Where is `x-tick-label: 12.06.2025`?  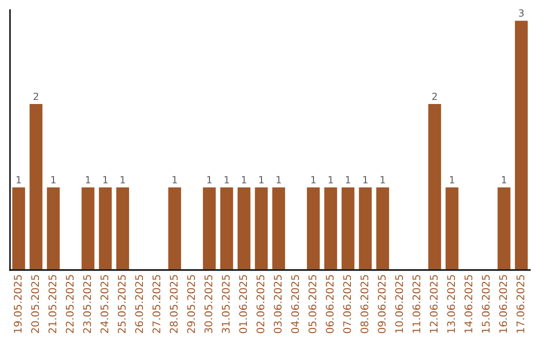
x-tick-label: 12.06.2025 is located at coordinates (434, 304).